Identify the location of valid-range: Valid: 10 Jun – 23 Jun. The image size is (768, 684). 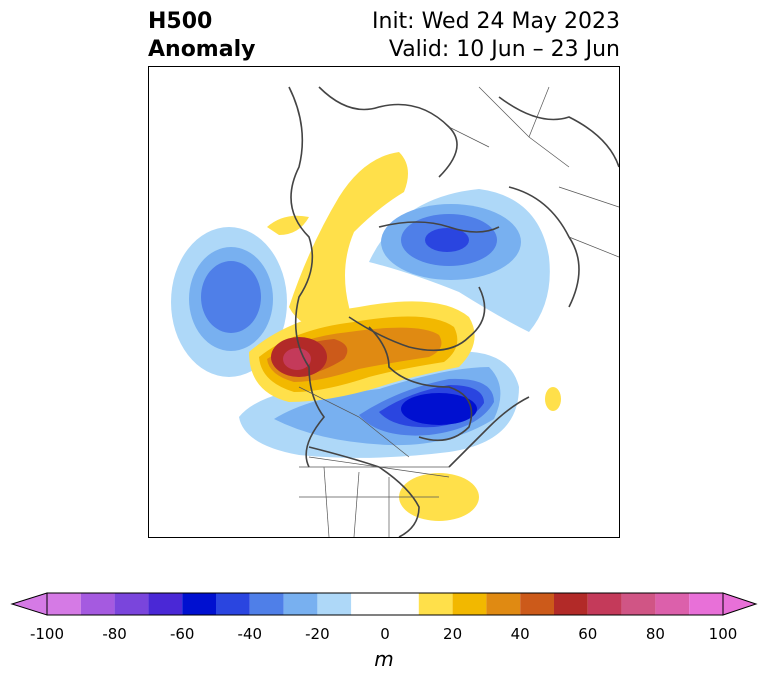
(504, 49).